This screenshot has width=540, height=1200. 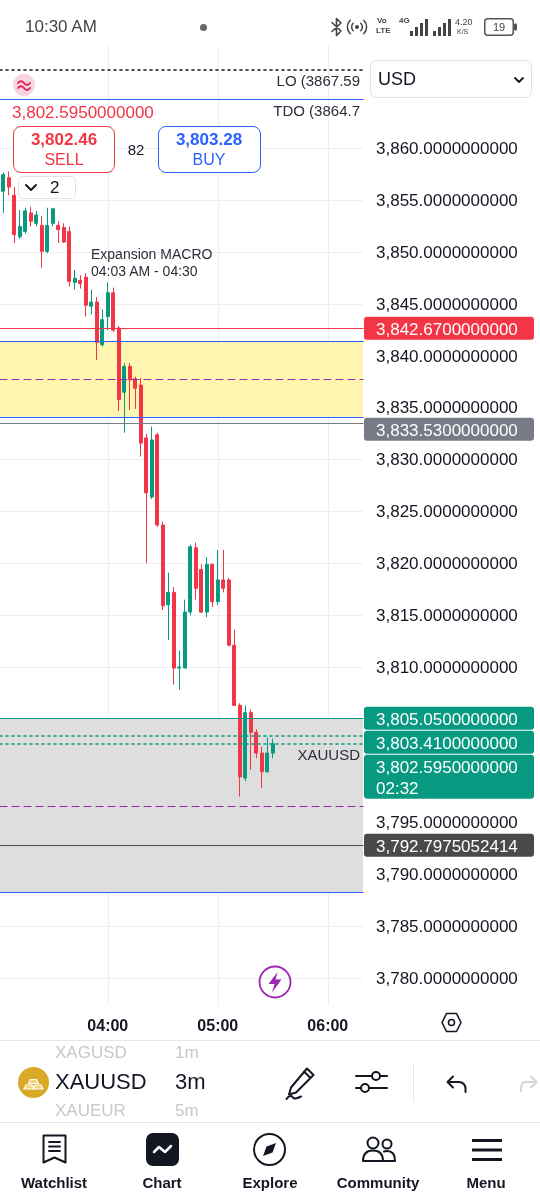 What do you see at coordinates (218, 1025) in the screenshot?
I see `x-tick-label: 05:00` at bounding box center [218, 1025].